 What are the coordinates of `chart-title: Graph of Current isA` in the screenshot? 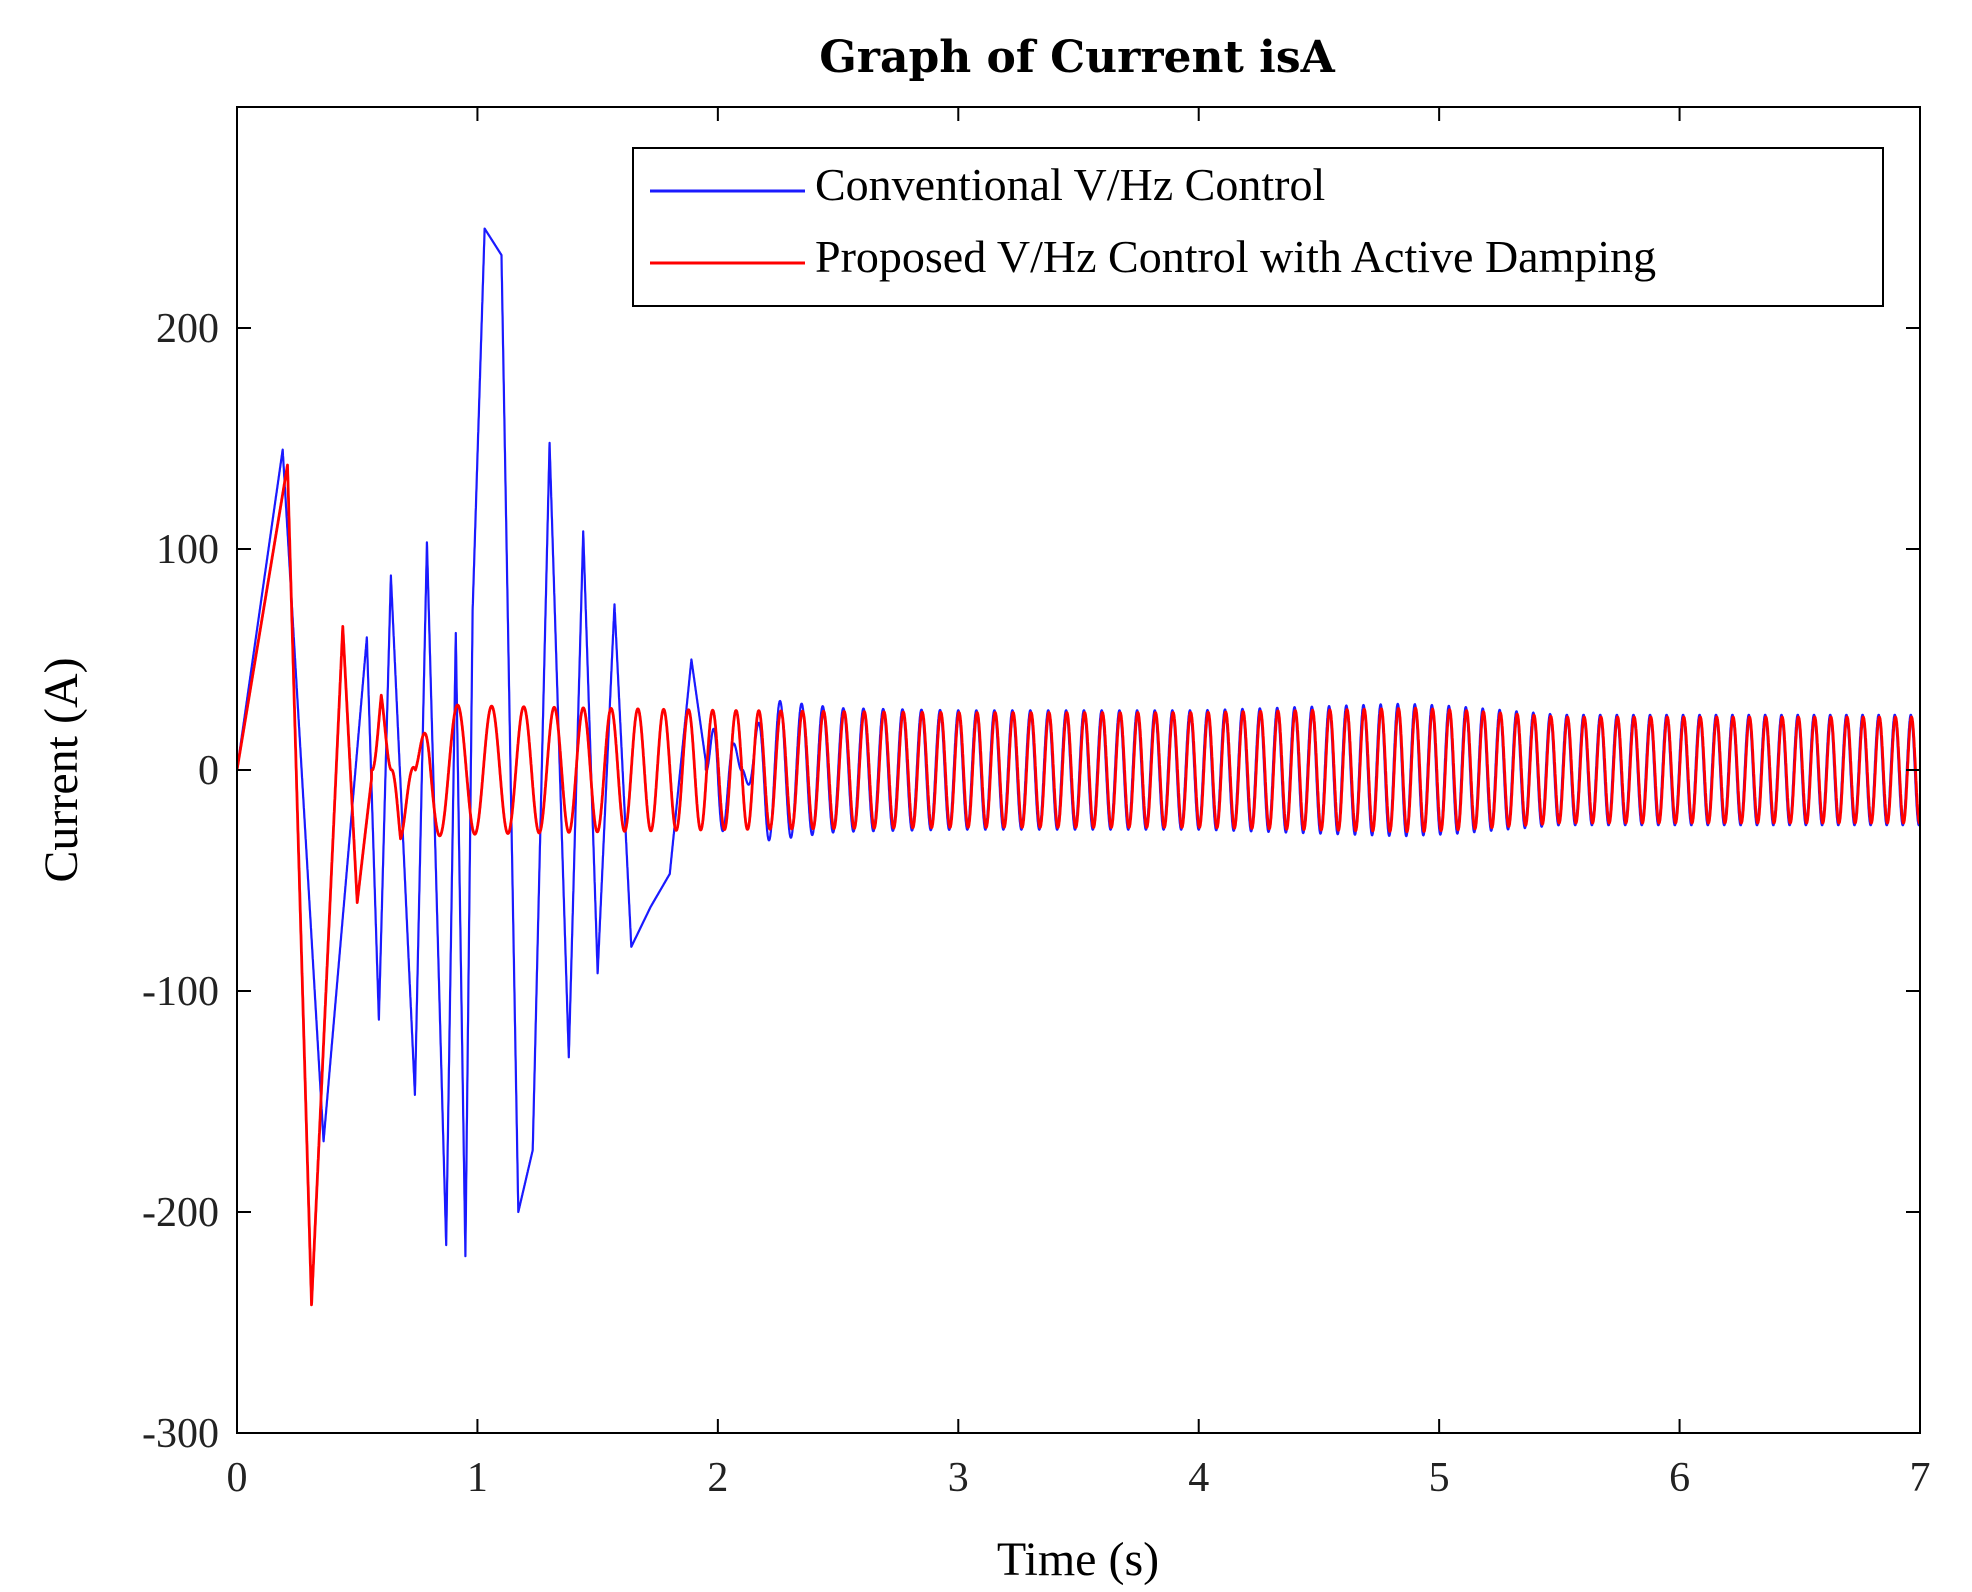 It's located at (1077, 57).